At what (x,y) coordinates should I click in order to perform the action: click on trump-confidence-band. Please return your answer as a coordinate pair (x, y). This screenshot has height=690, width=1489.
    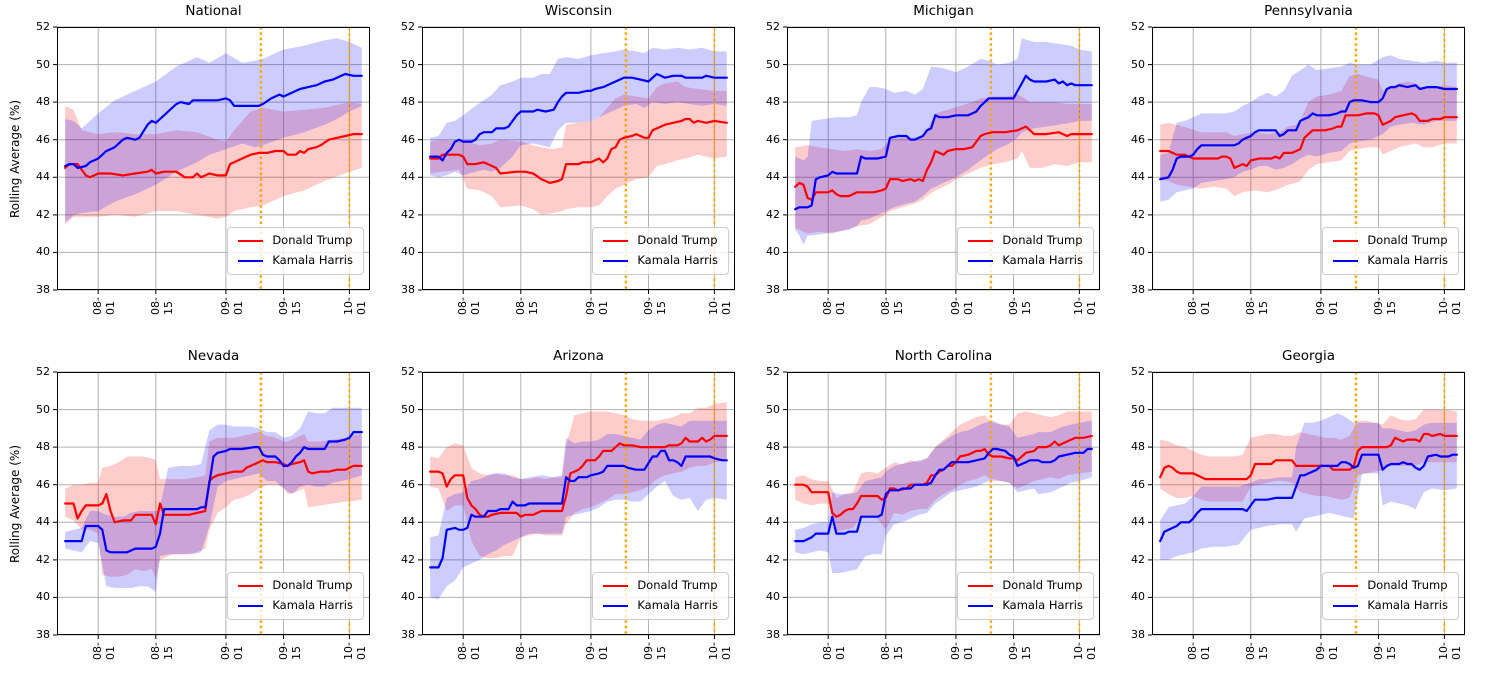
    Looking at the image, I should click on (943, 471).